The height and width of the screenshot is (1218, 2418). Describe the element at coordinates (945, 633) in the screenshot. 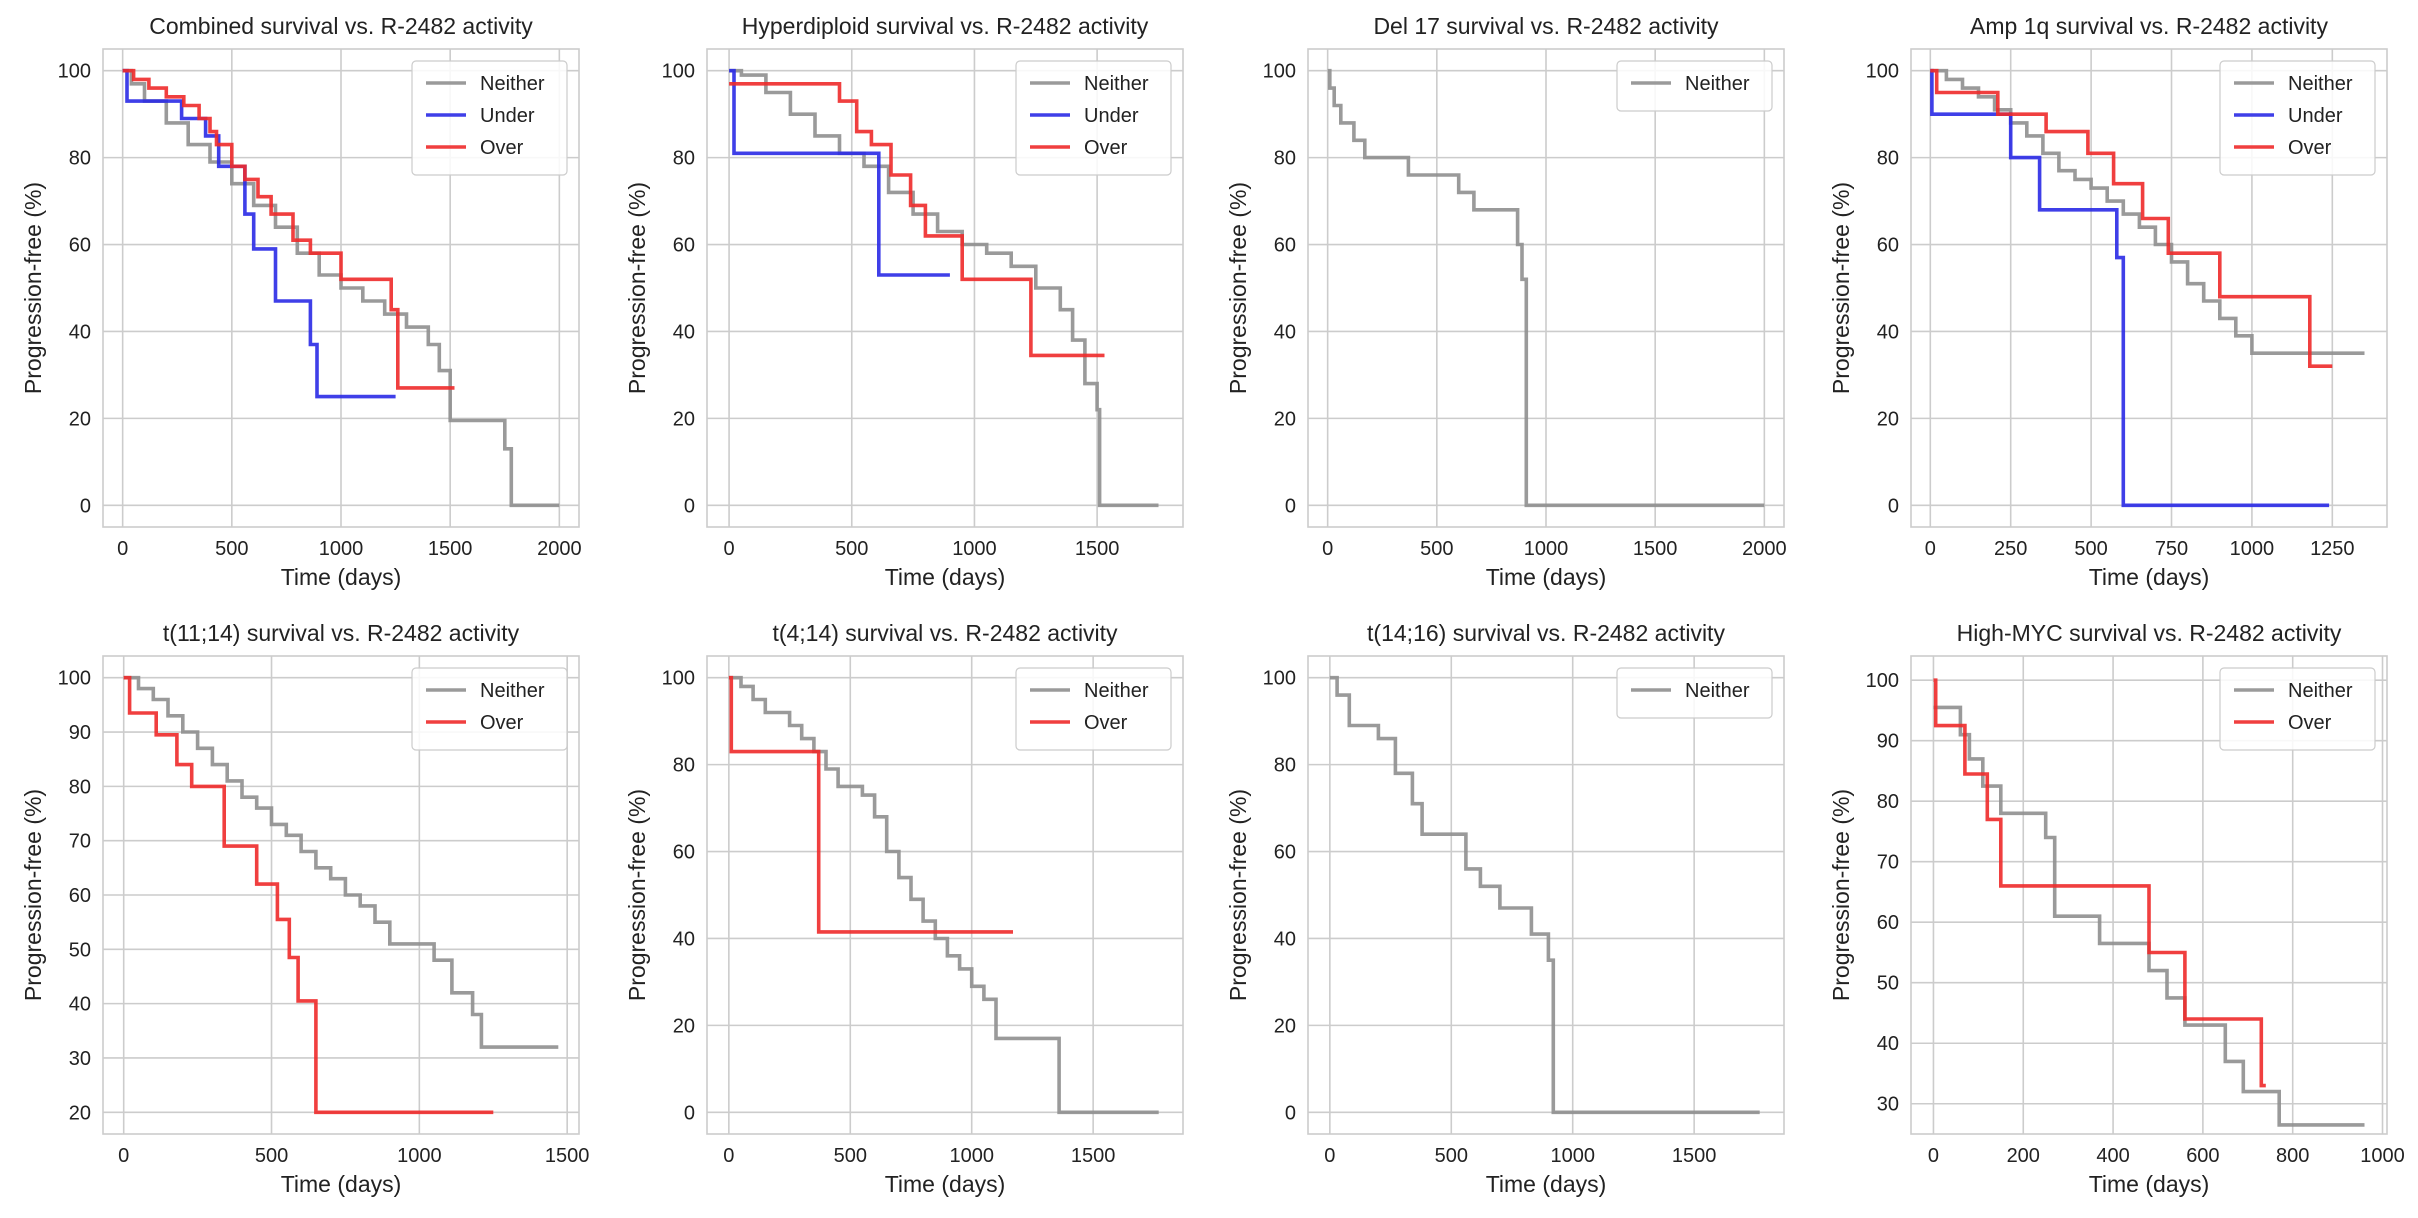

I see `chart-title: t(4;14) survival vs. R-2482 activity` at that location.